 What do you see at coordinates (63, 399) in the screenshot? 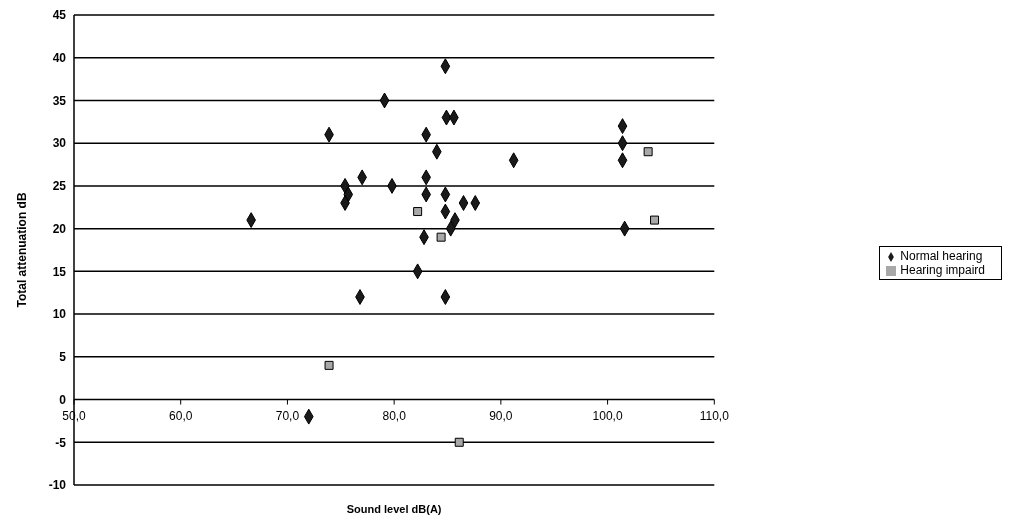
I see `y-tick-label: 0` at bounding box center [63, 399].